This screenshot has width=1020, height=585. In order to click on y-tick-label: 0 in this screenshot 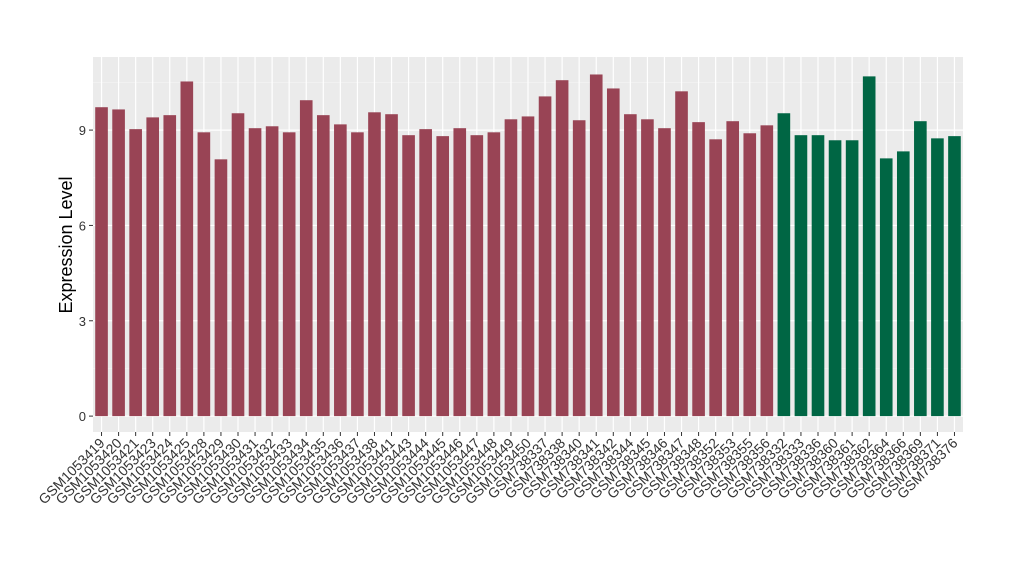, I will do `click(82, 416)`.